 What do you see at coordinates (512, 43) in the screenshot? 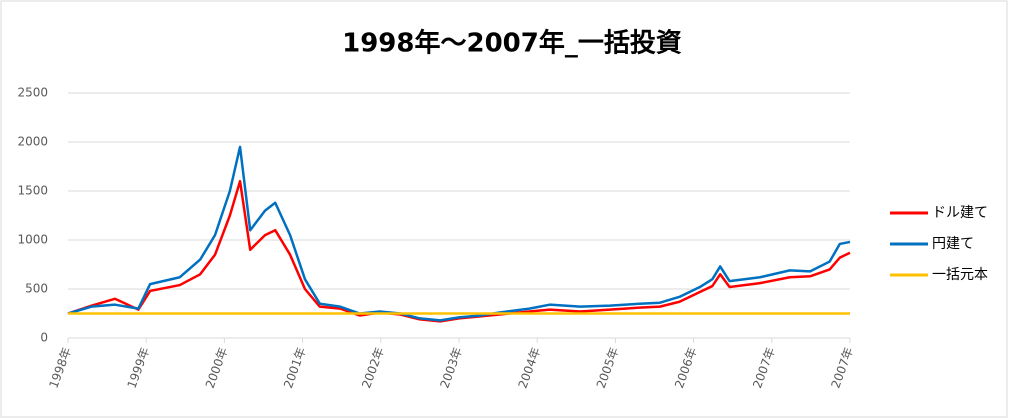
I see `chart-title: 1998年～2007年_一括投資` at bounding box center [512, 43].